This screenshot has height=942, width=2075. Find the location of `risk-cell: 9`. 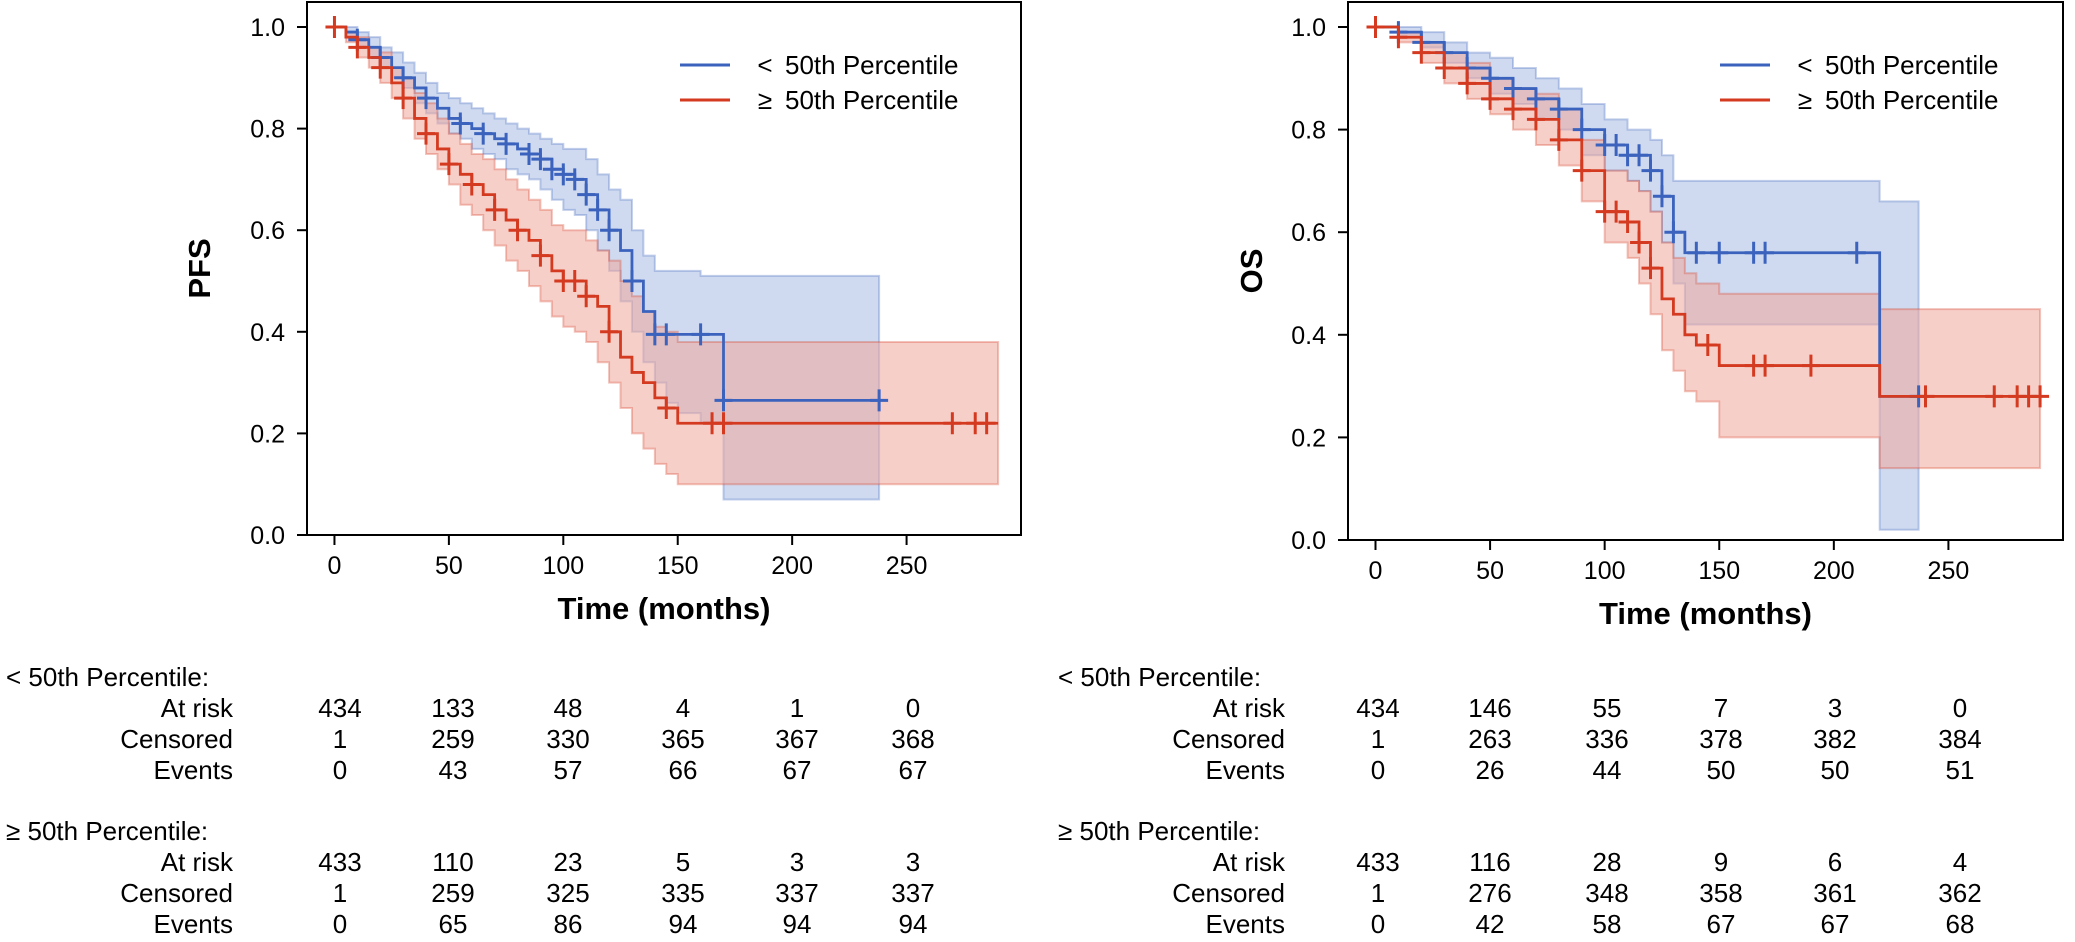

risk-cell: 9 is located at coordinates (1721, 862).